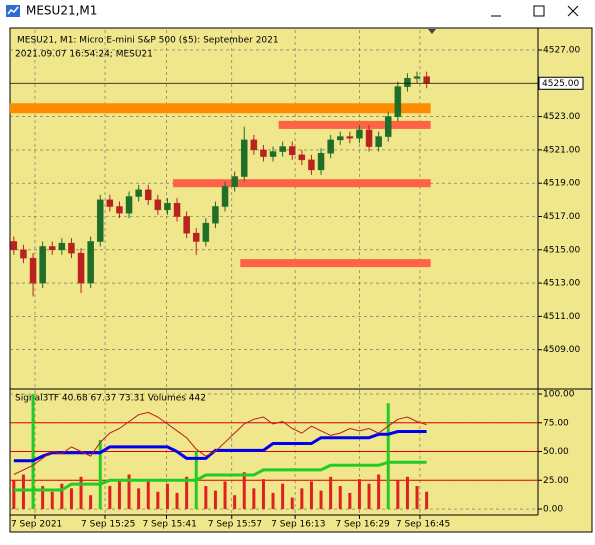 Image resolution: width=595 pixels, height=545 pixels. I want to click on shift-marker, so click(432, 31).